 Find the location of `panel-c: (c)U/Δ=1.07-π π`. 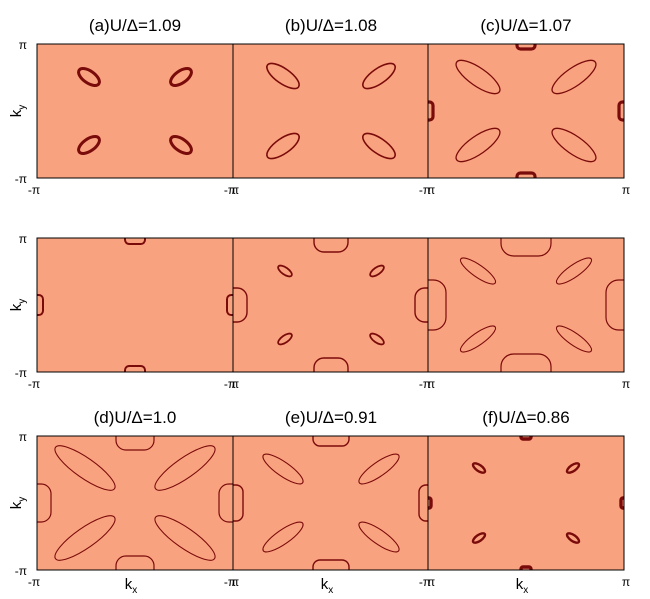

panel-c: (c)U/Δ=1.07-π π is located at coordinates (524, 106).